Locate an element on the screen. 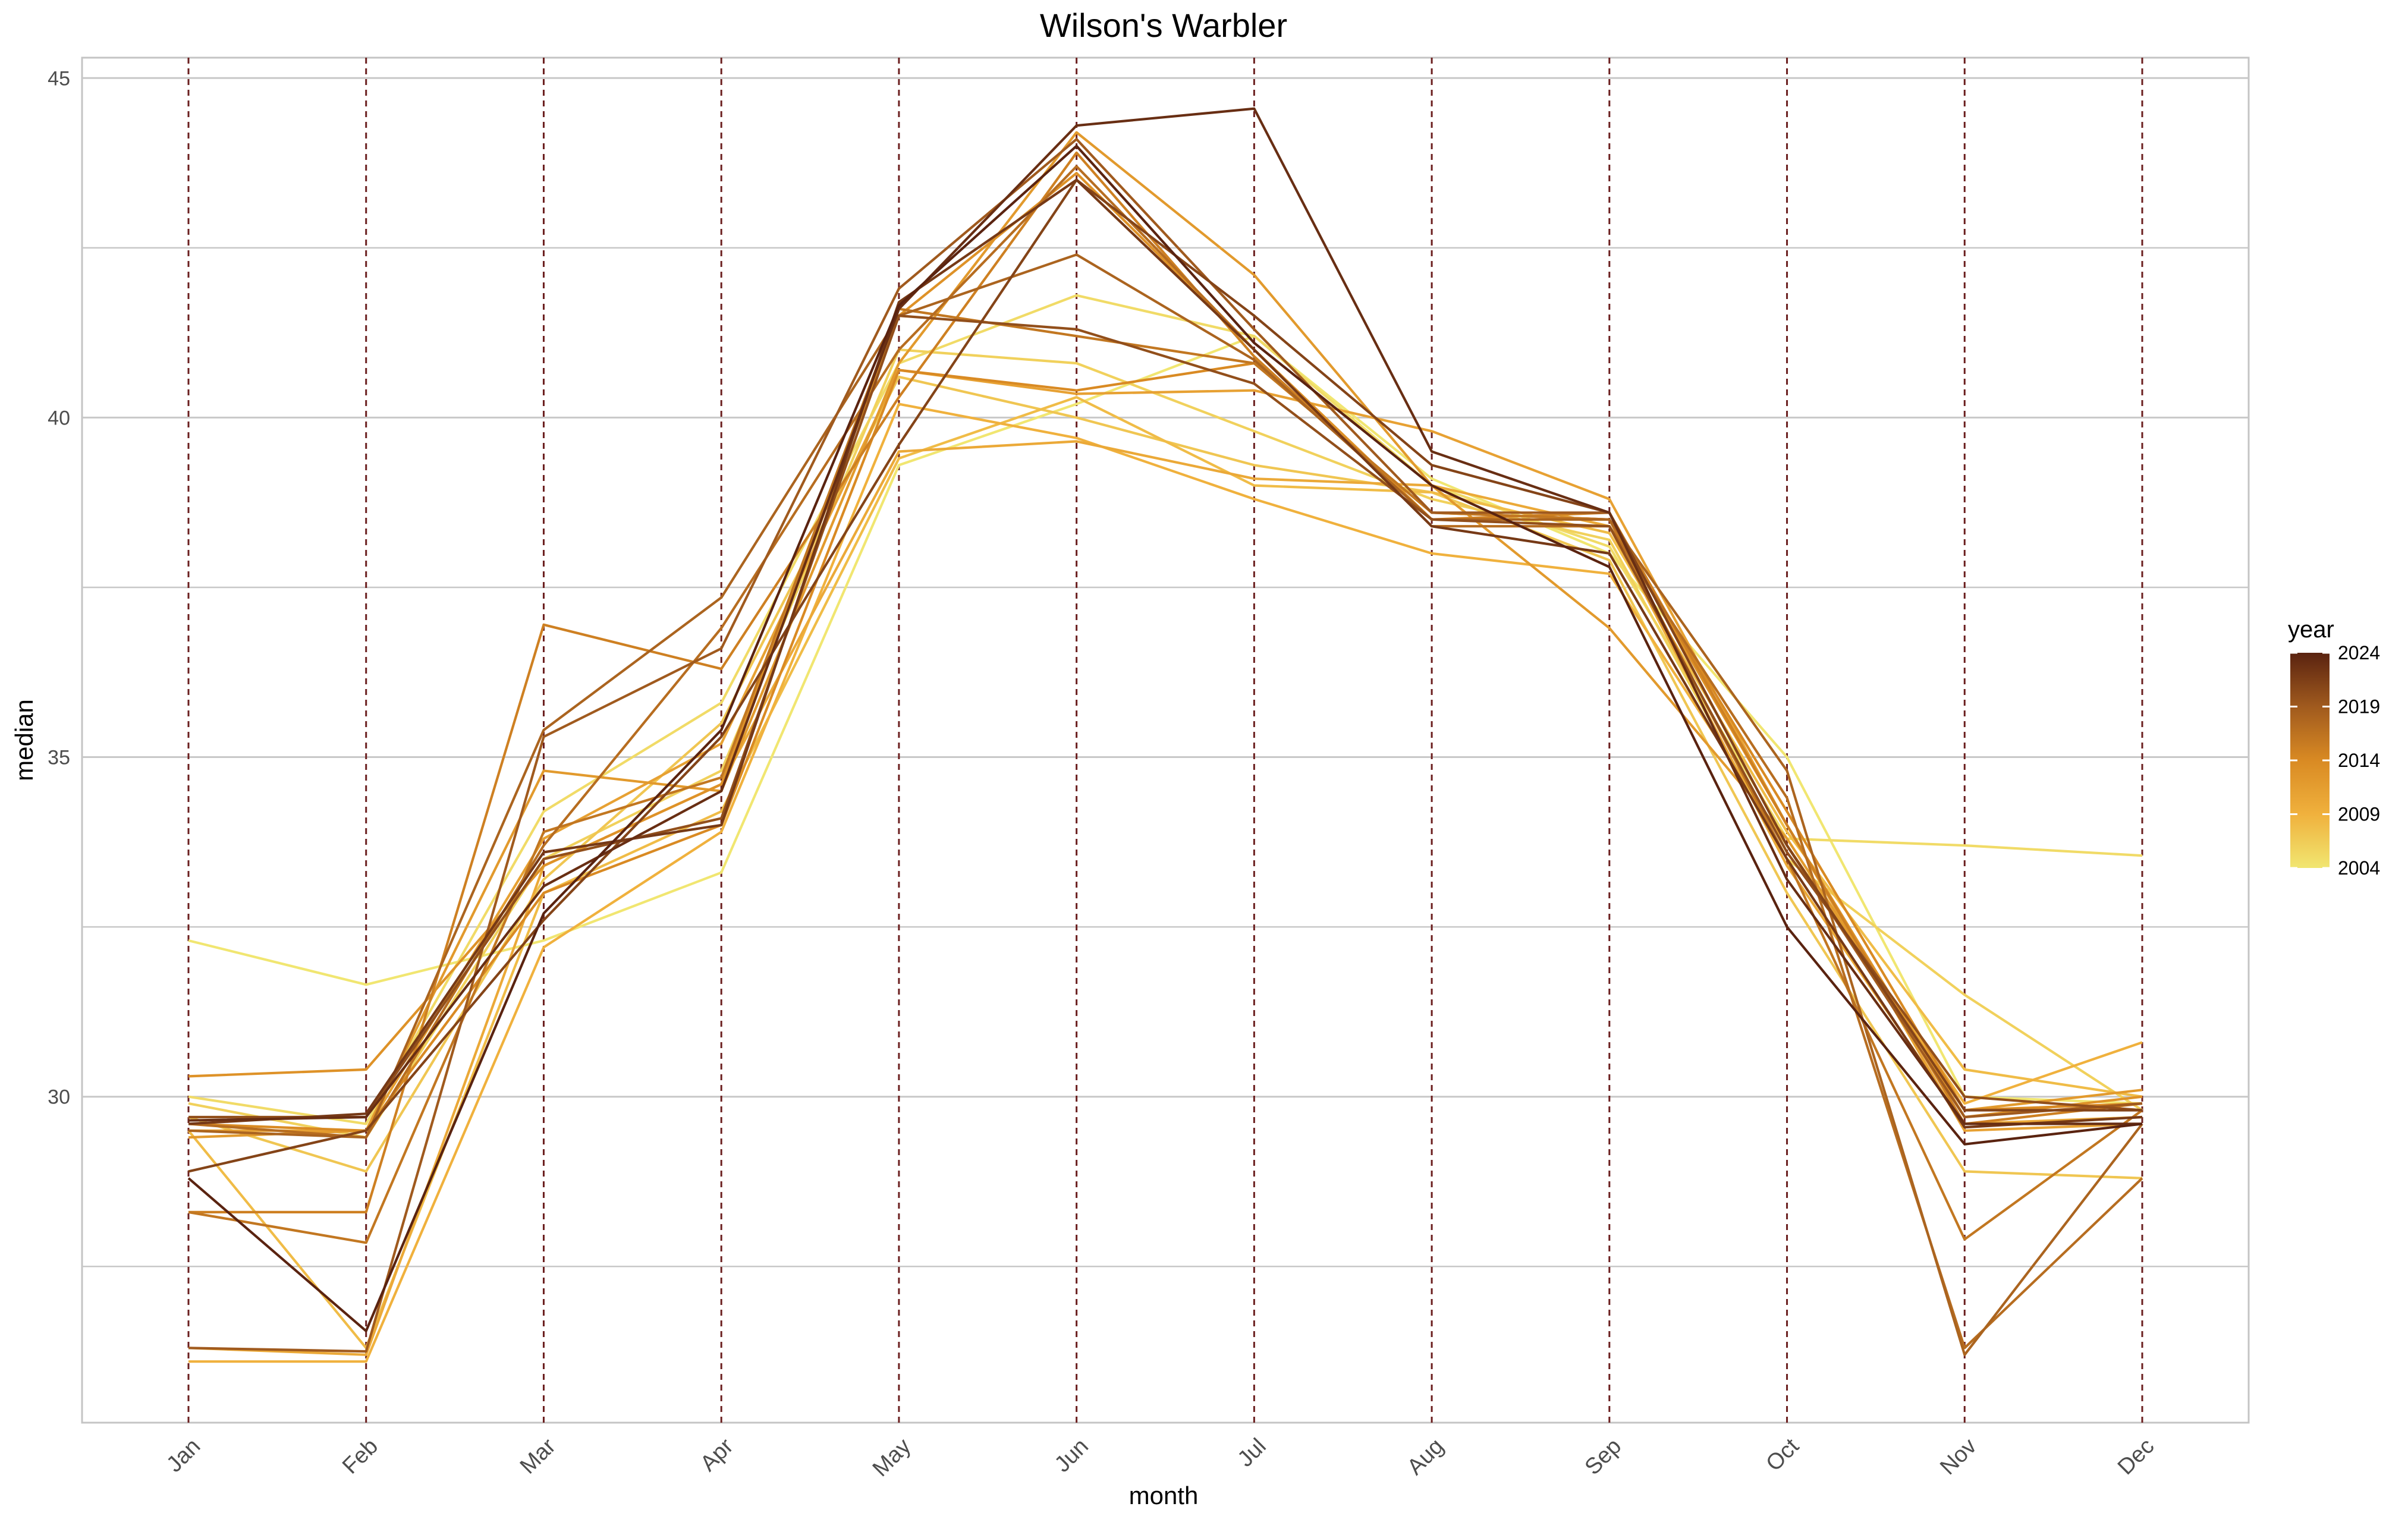  legend-title: year is located at coordinates (2311, 630).